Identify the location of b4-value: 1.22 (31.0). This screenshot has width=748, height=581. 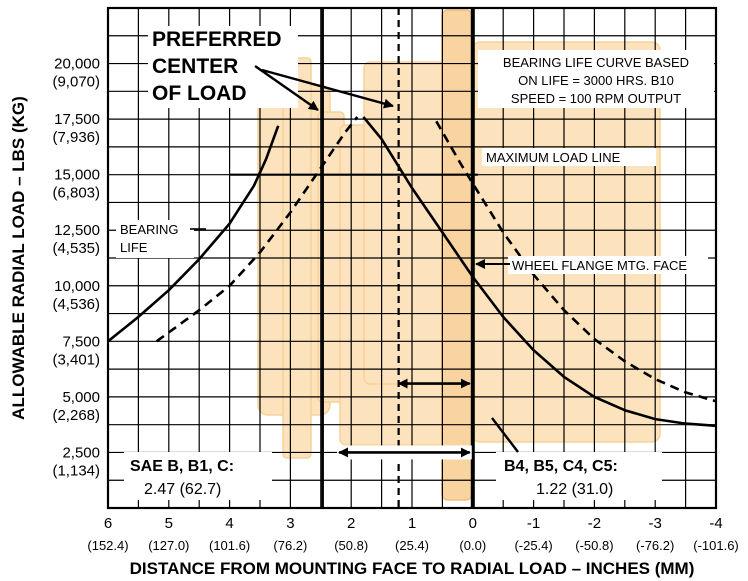
(574, 489).